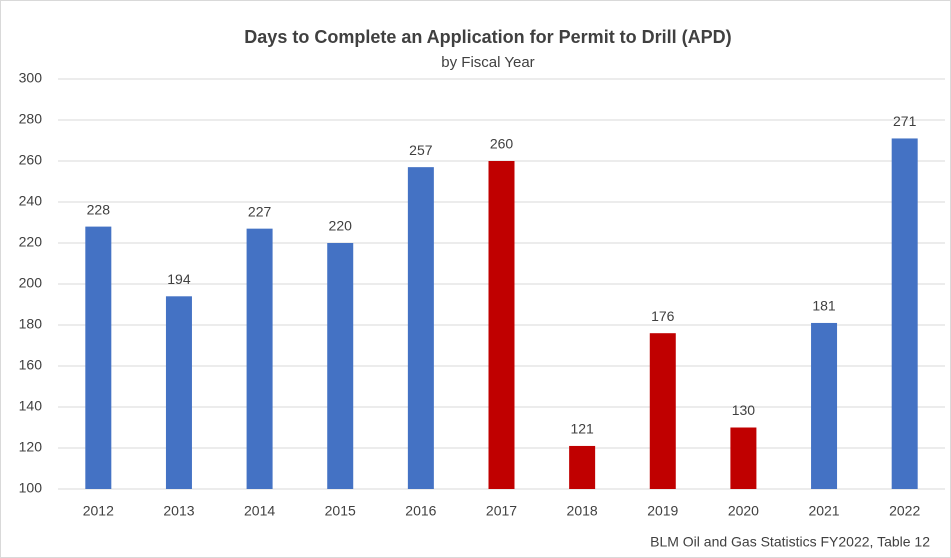 The height and width of the screenshot is (558, 951). Describe the element at coordinates (744, 410) in the screenshot. I see `data-label: 130` at that location.